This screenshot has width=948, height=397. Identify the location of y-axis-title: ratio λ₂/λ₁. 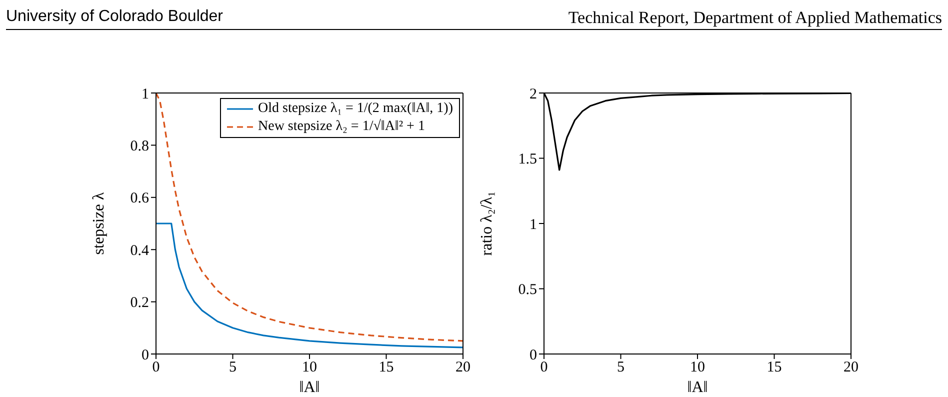
(487, 223).